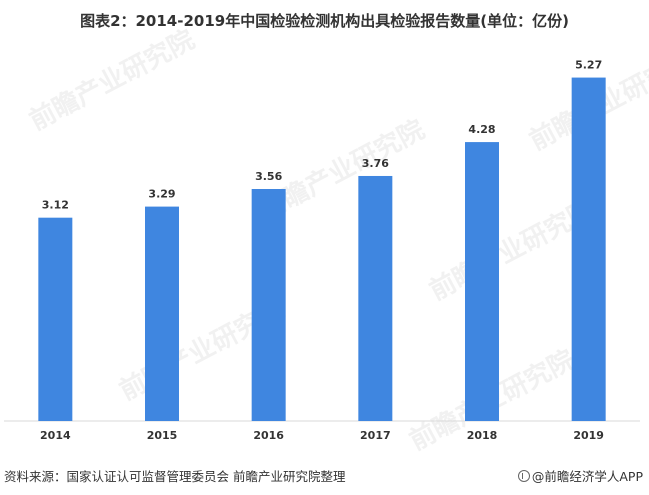  Describe the element at coordinates (523, 476) in the screenshot. I see `brand-logo-icon` at that location.